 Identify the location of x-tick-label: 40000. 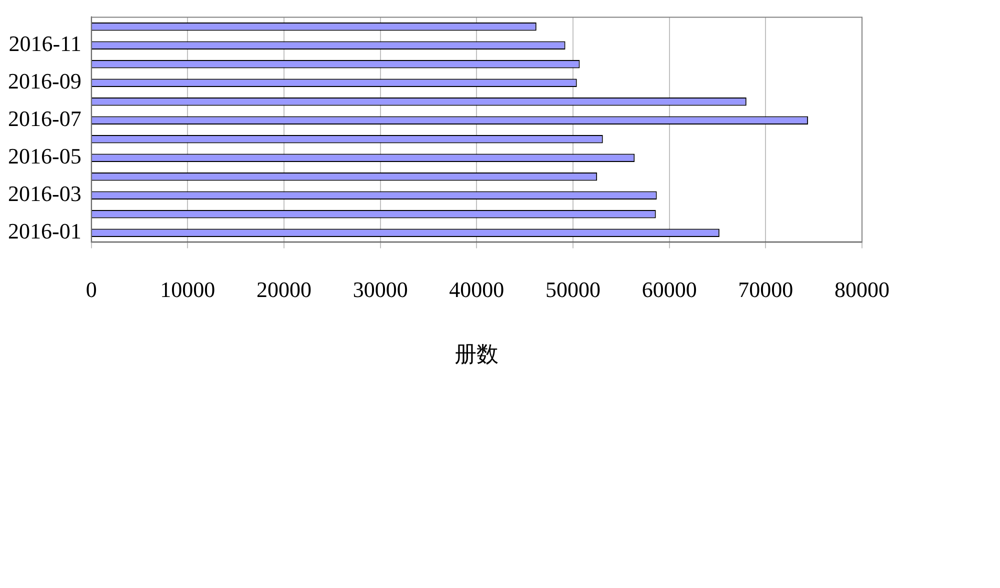
(476, 289).